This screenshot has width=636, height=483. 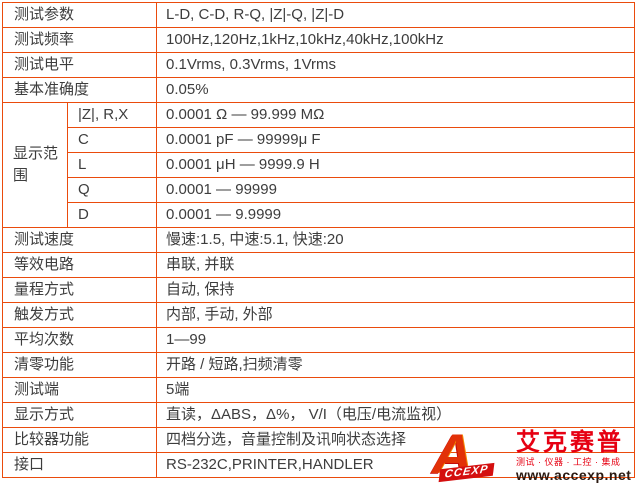 I want to click on table-row: 比较器功能 四档分选，音量控制及讯响状态选择, so click(x=318, y=440).